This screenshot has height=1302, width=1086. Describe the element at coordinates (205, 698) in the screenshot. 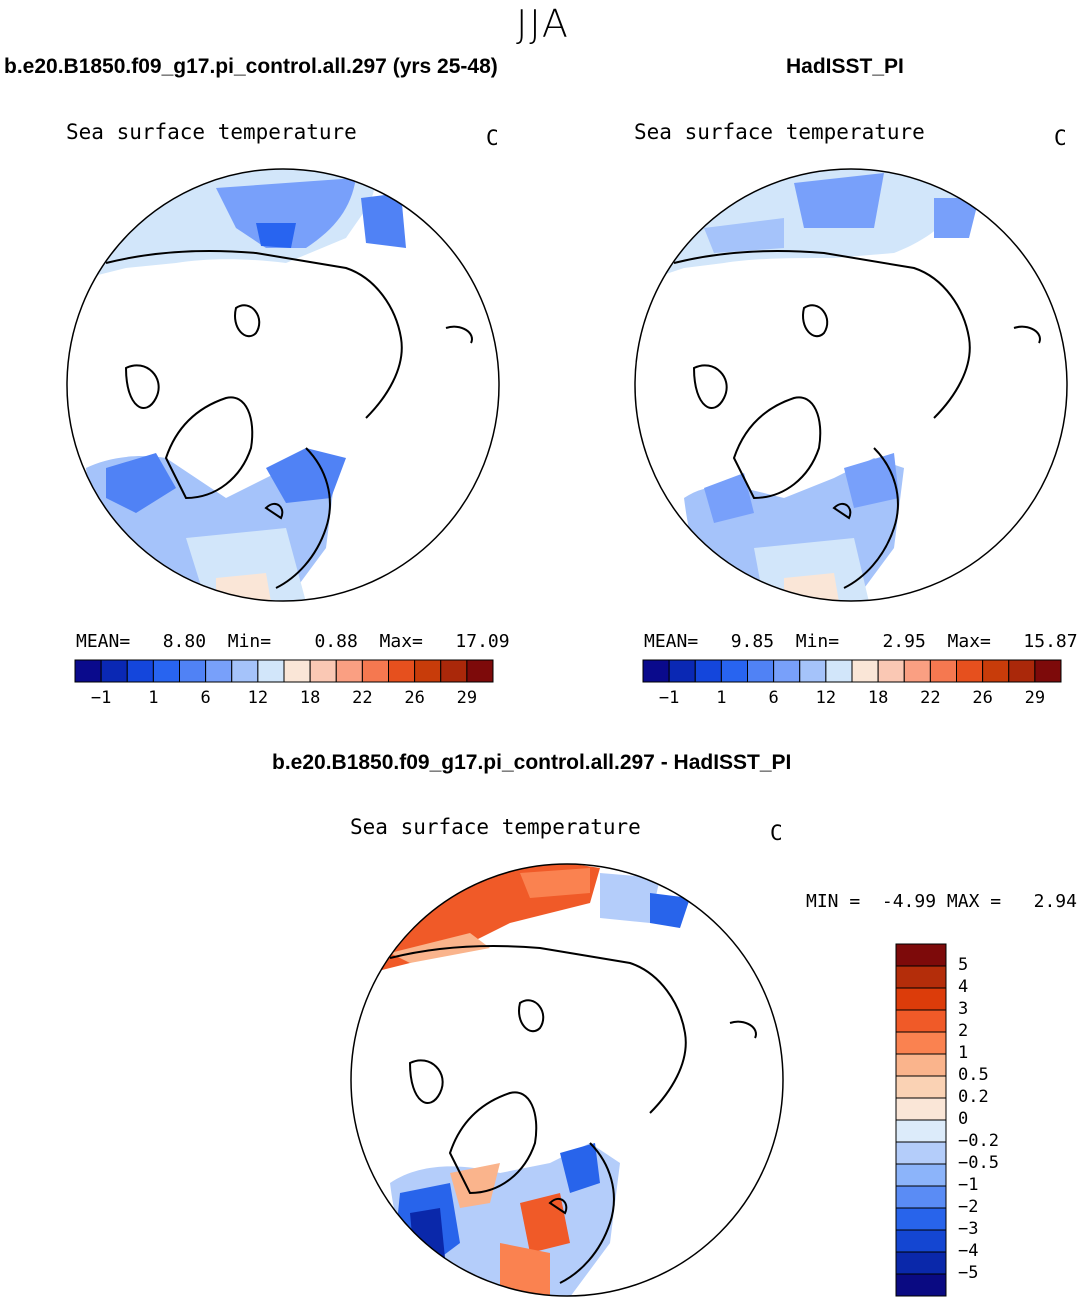

I see `panel1-colorbar-tick-label: 6` at that location.